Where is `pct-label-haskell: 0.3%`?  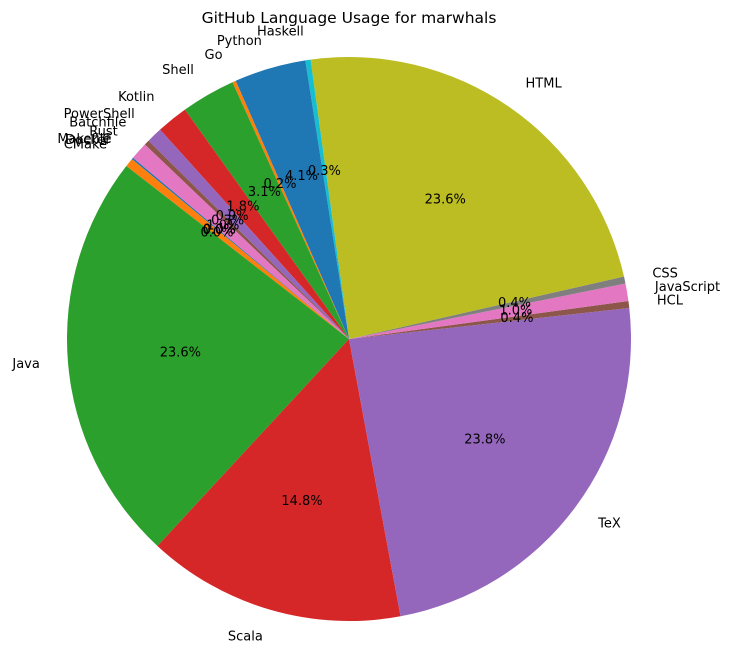
pct-label-haskell: 0.3% is located at coordinates (324, 171).